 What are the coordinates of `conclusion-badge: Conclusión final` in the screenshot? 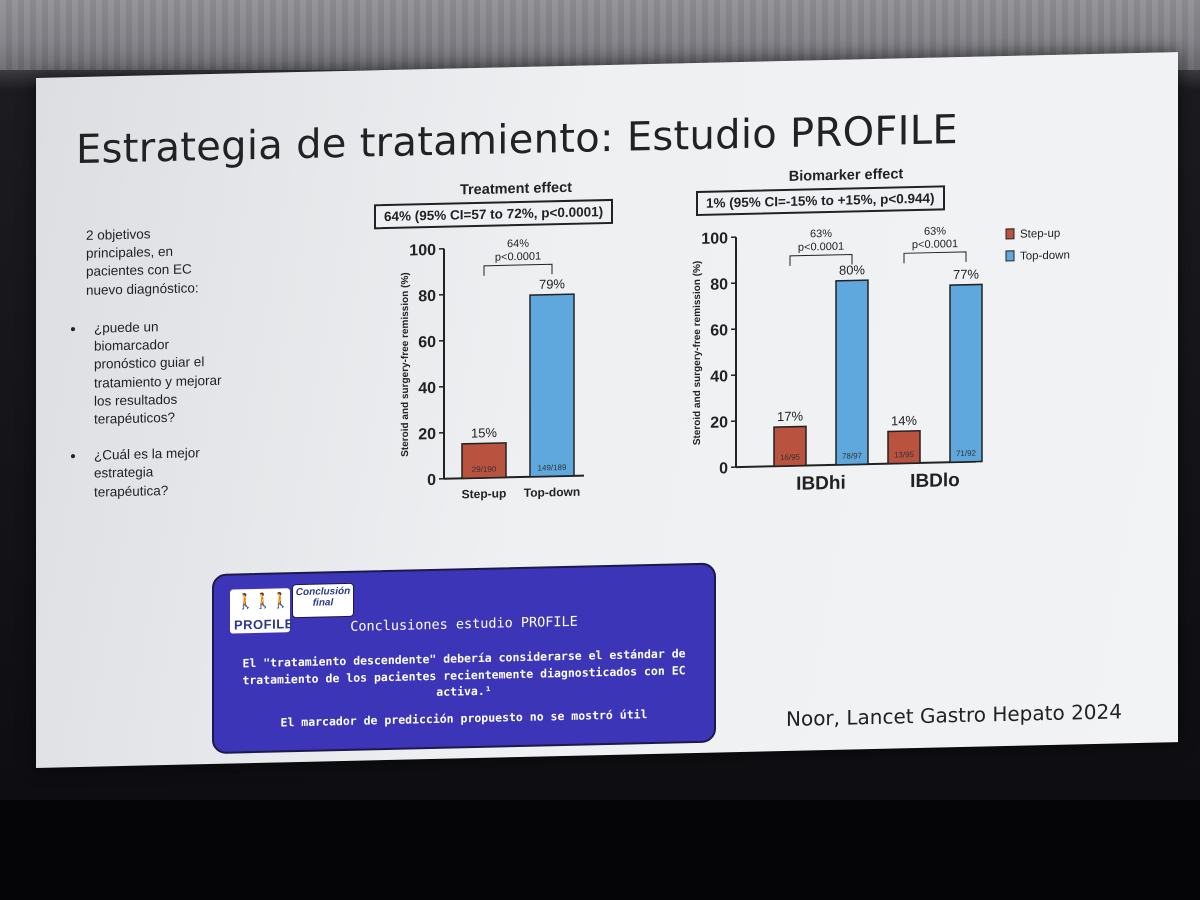 It's located at (323, 600).